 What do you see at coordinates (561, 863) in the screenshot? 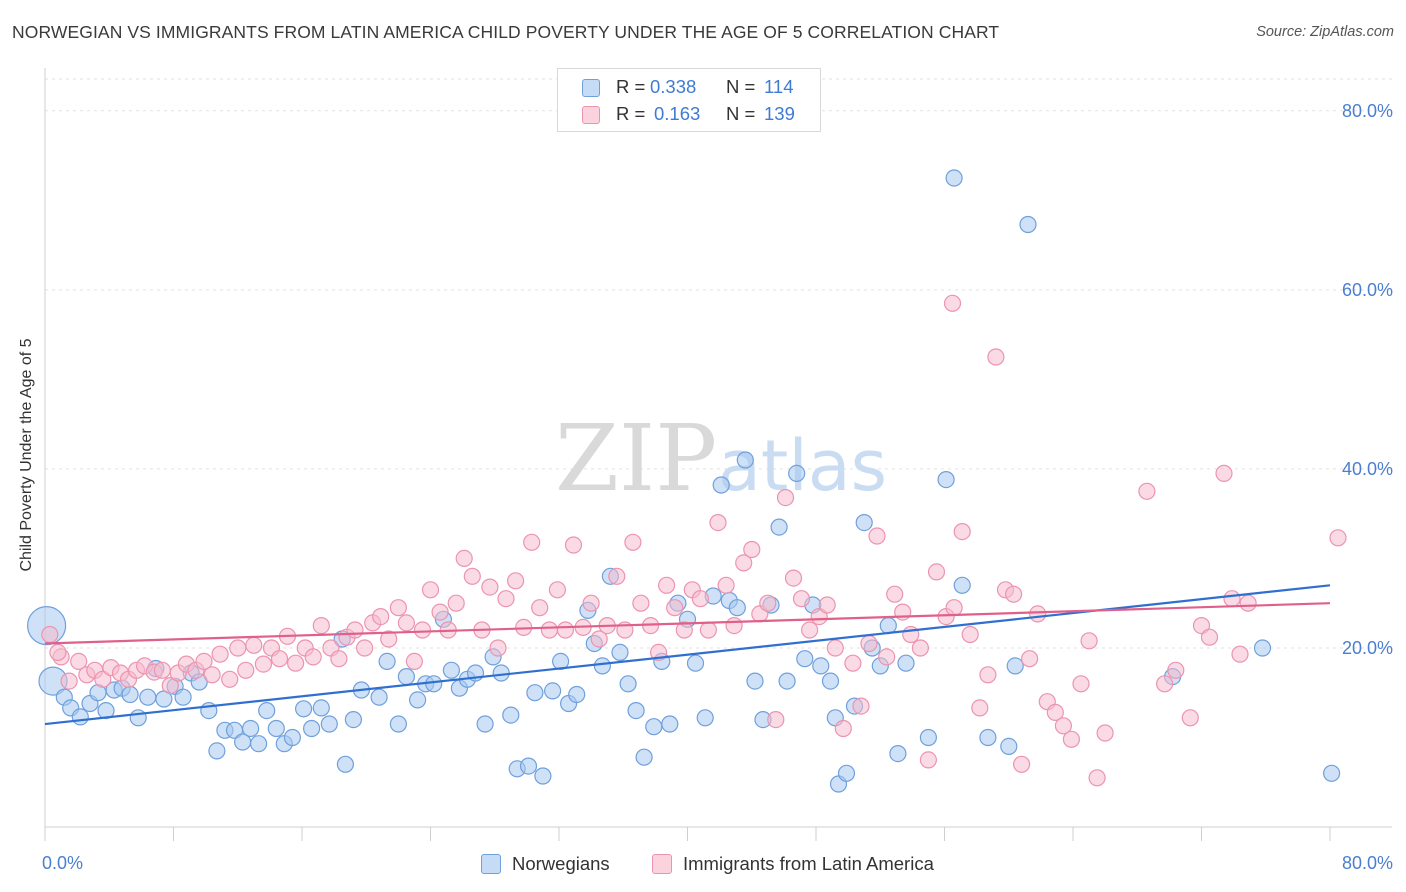
I see `legend-label-norwegians: Norwegians` at bounding box center [561, 863].